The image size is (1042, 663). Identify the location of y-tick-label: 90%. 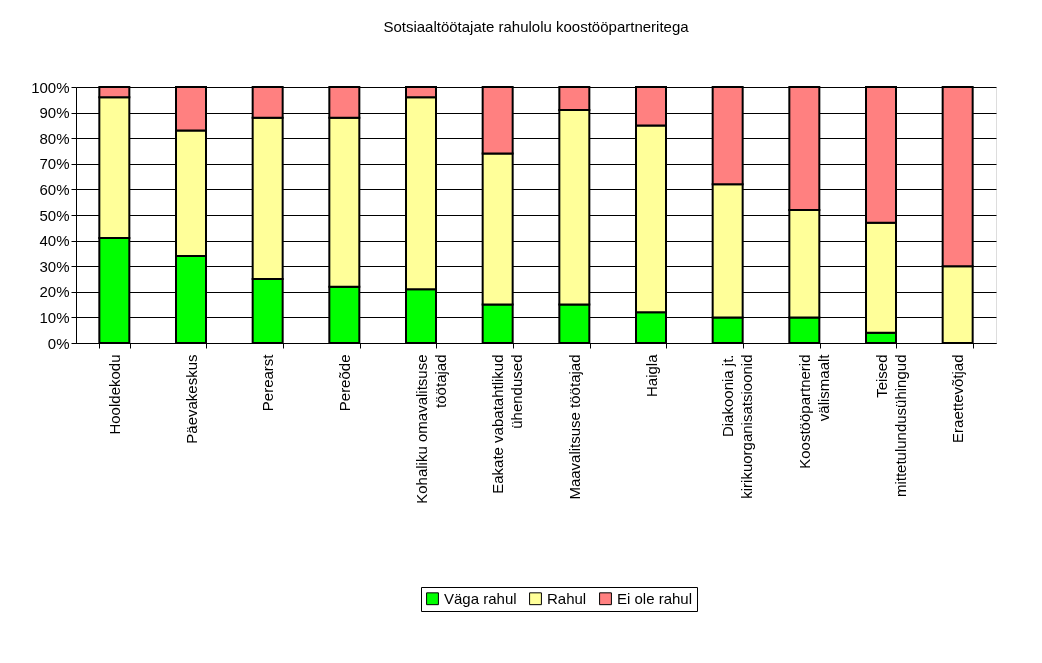
(54, 113).